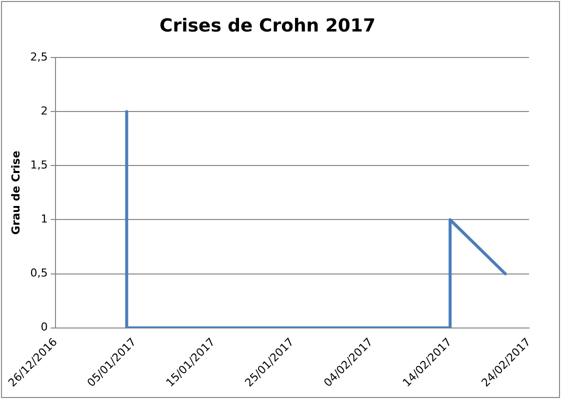 This screenshot has height=399, width=561. I want to click on y-tick-label: 0,5, so click(39, 273).